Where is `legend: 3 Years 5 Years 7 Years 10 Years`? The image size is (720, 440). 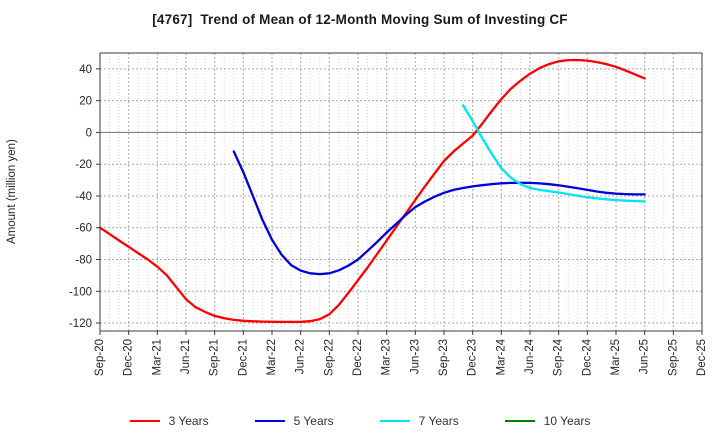
legend: 3 Years 5 Years 7 Years 10 Years is located at coordinates (360, 421).